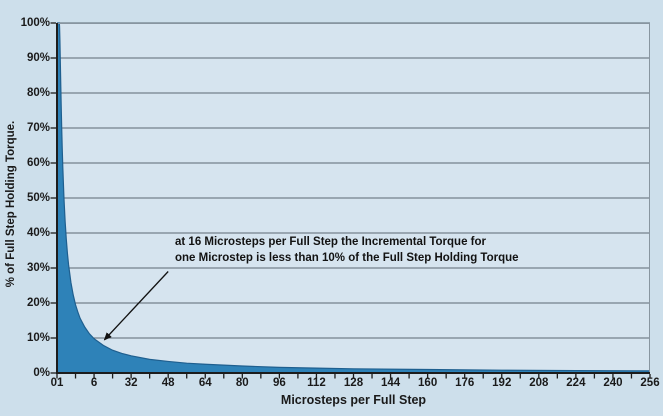 This screenshot has height=416, width=663. Describe the element at coordinates (131, 383) in the screenshot. I see `x-tick-label: 32` at that location.